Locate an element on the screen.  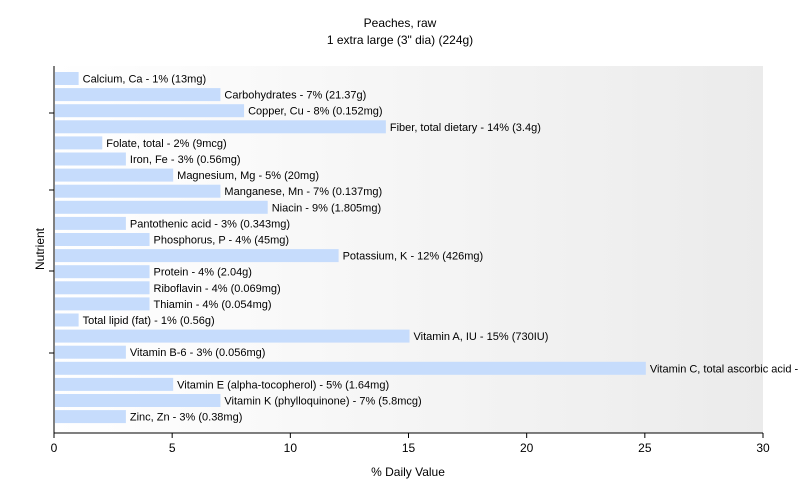
bar-label: Thiamin - 4% (0.054mg) is located at coordinates (213, 305).